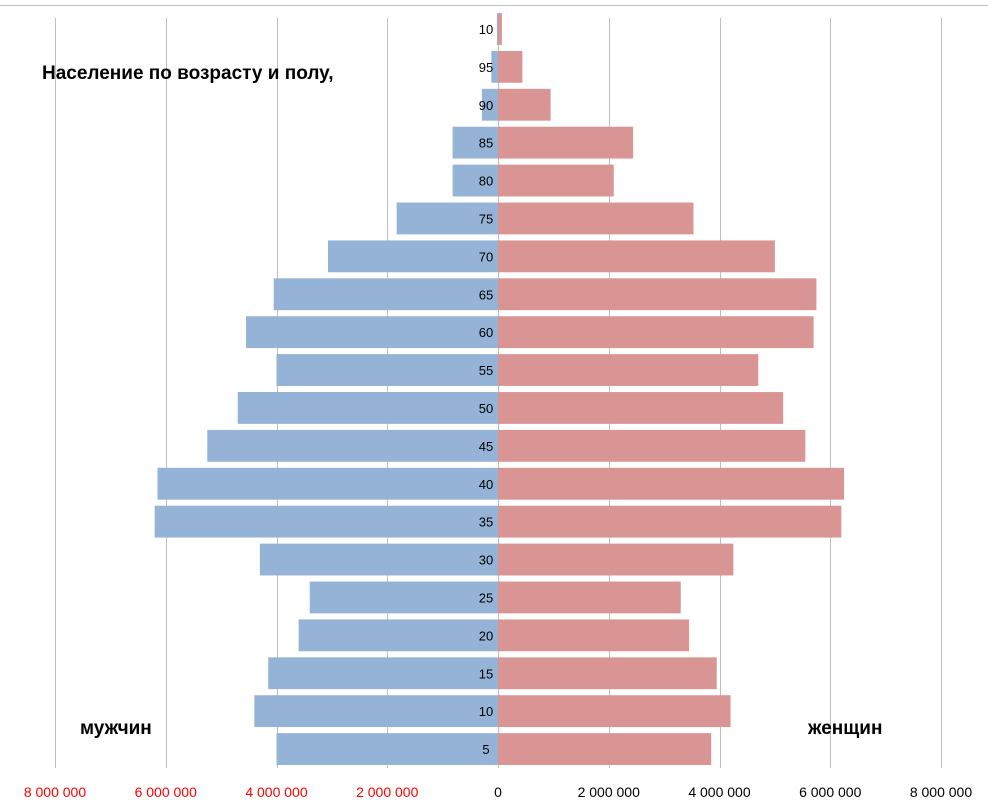  Describe the element at coordinates (486, 673) in the screenshot. I see `category-label-2: 15` at that location.